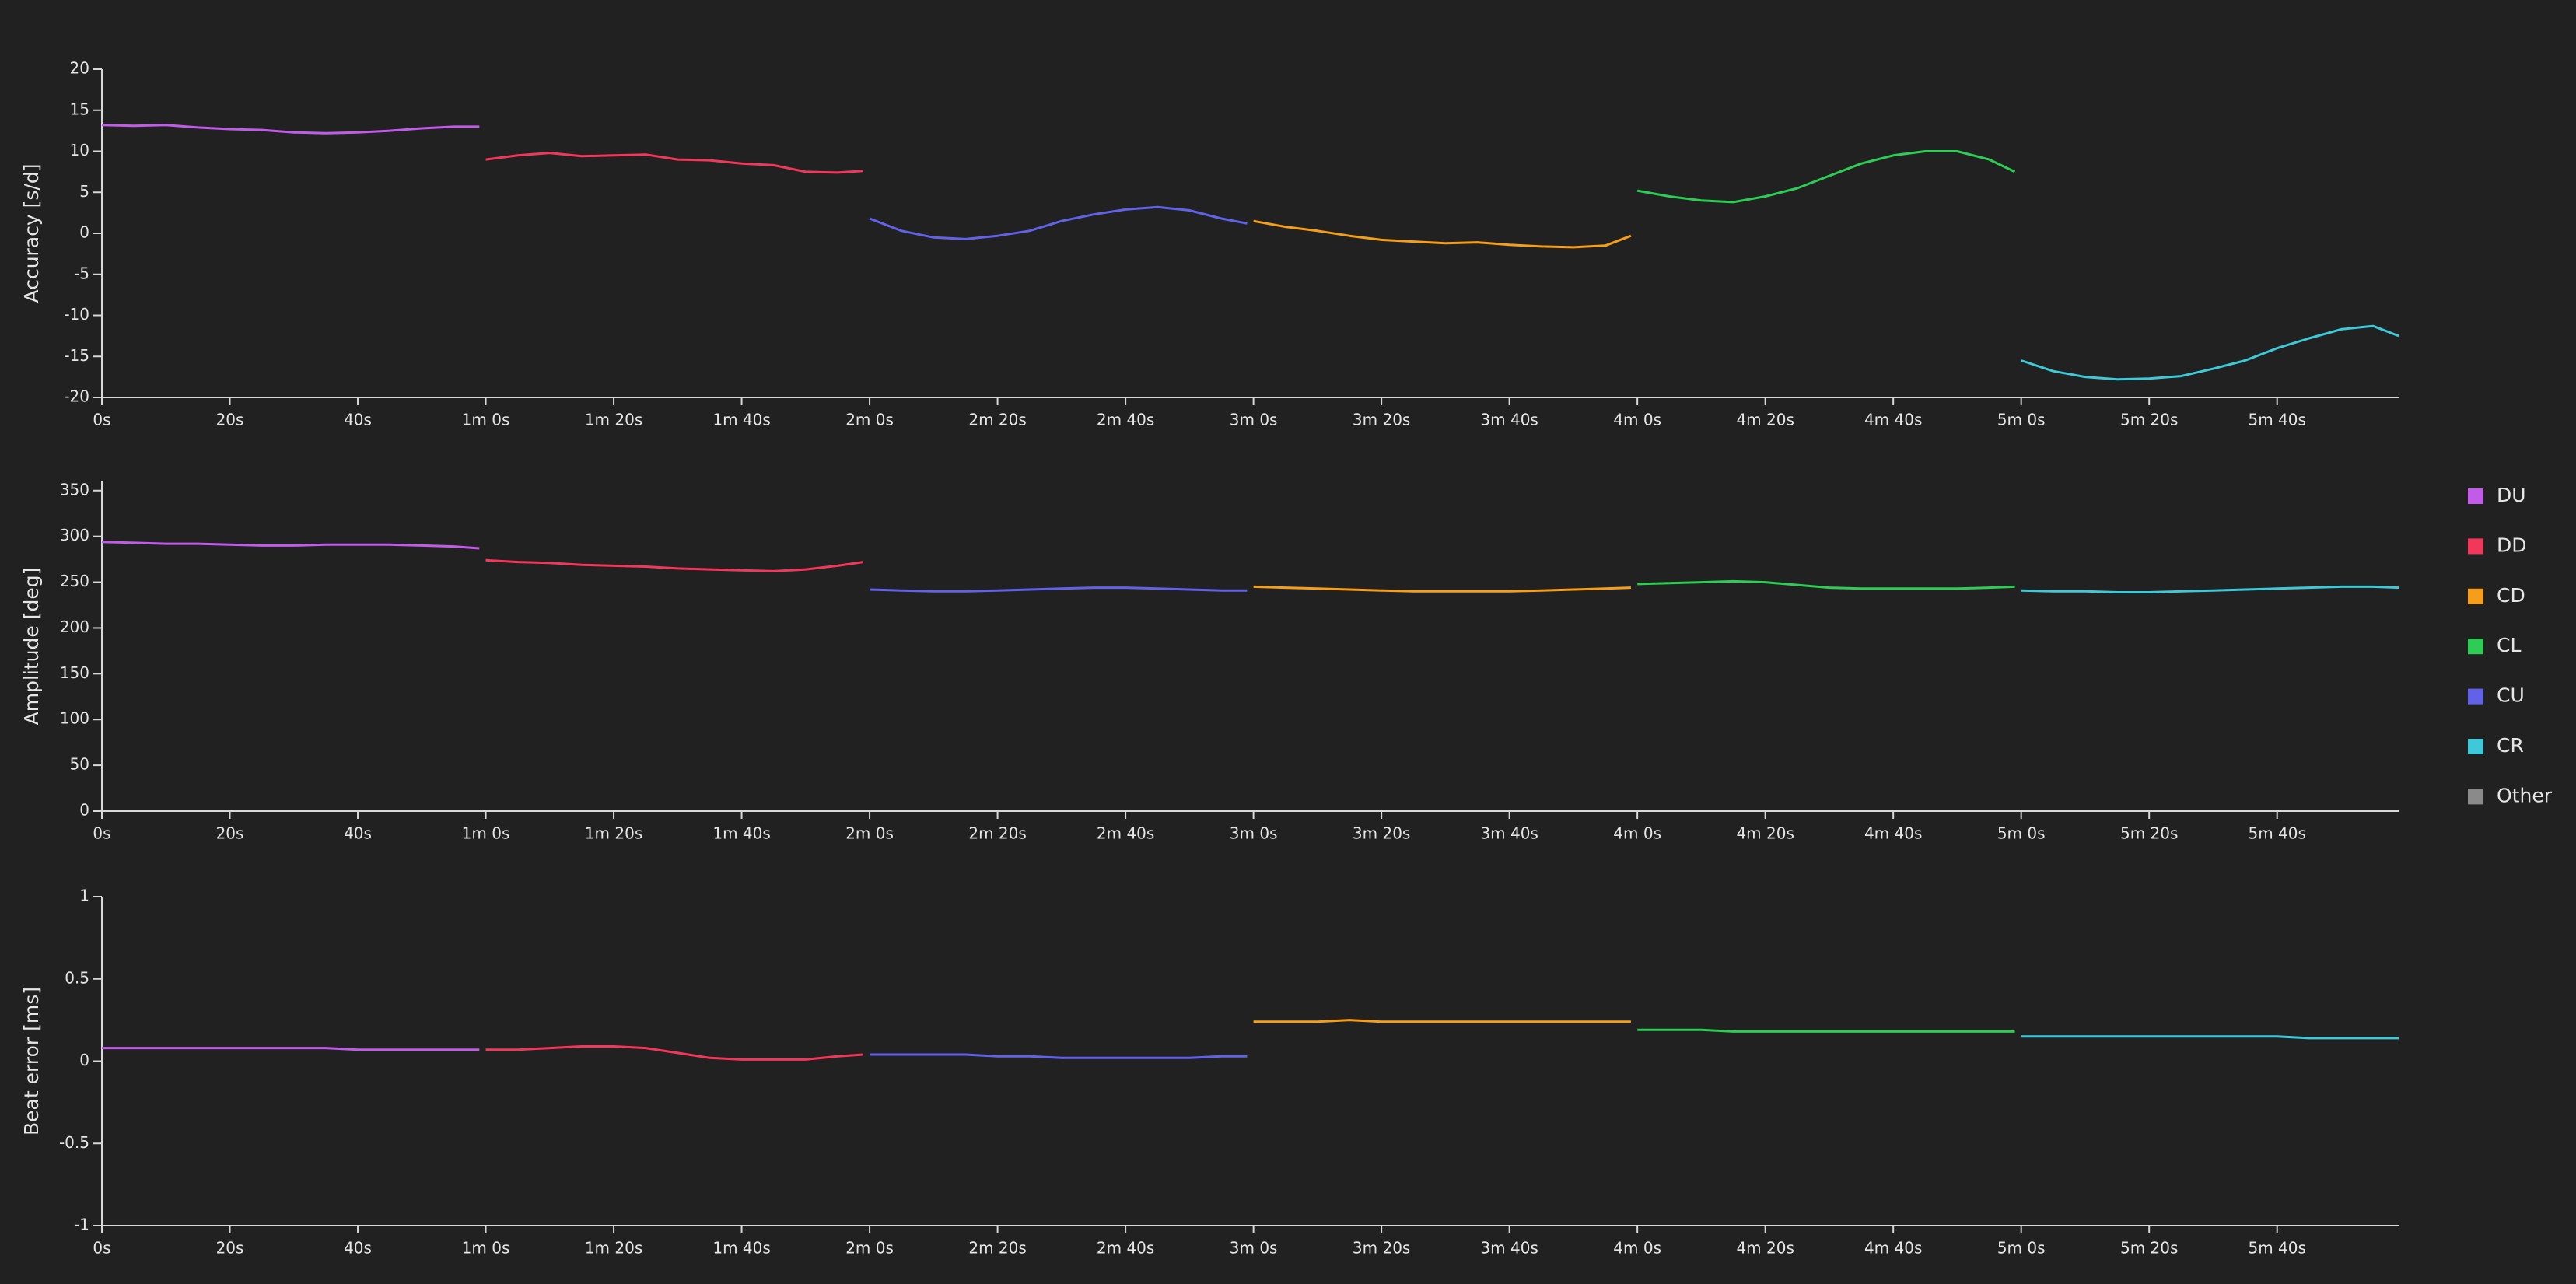 The image size is (2576, 1284). I want to click on y-tick-label: -10, so click(76, 315).